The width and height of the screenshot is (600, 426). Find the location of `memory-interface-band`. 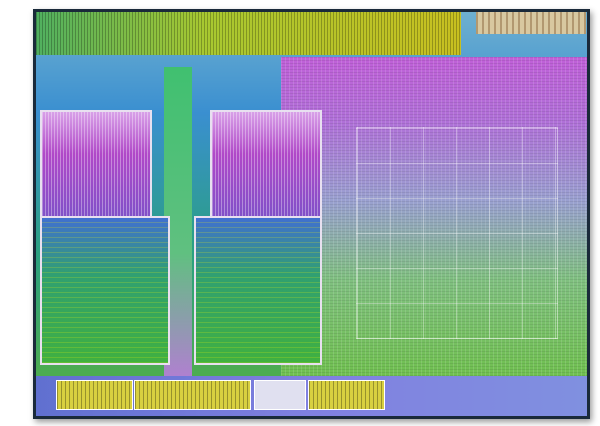

memory-interface-band is located at coordinates (248, 33).